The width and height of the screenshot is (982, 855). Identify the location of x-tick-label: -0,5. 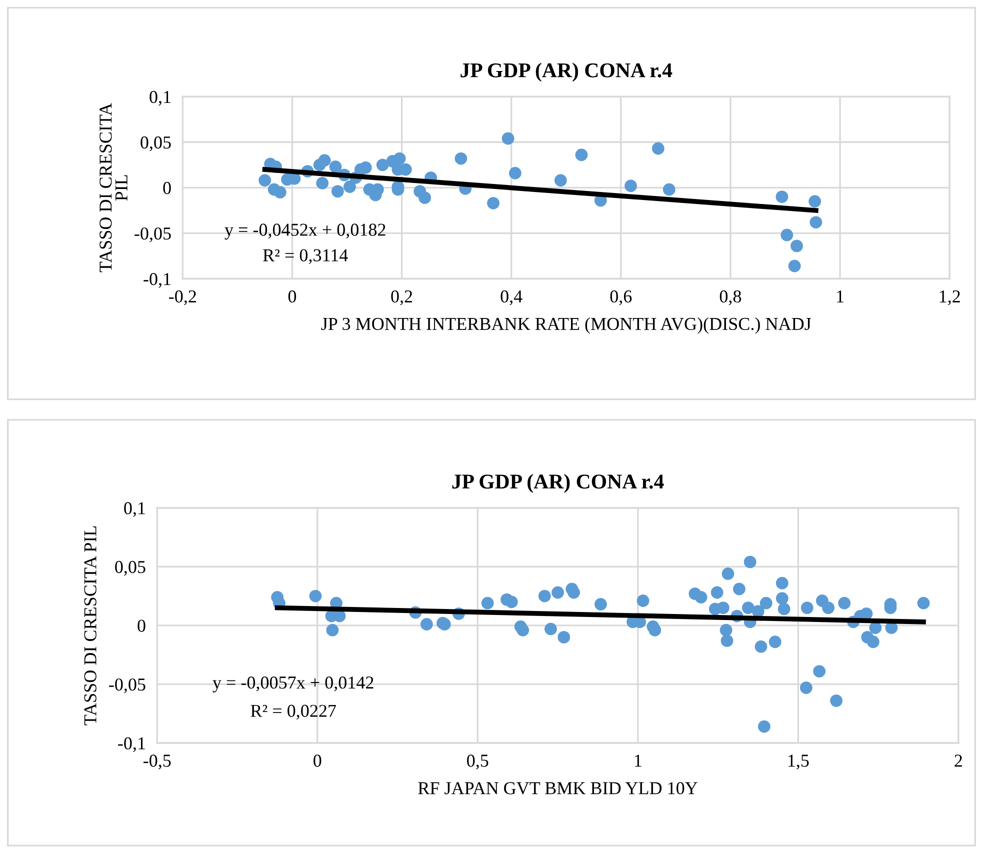
(157, 762).